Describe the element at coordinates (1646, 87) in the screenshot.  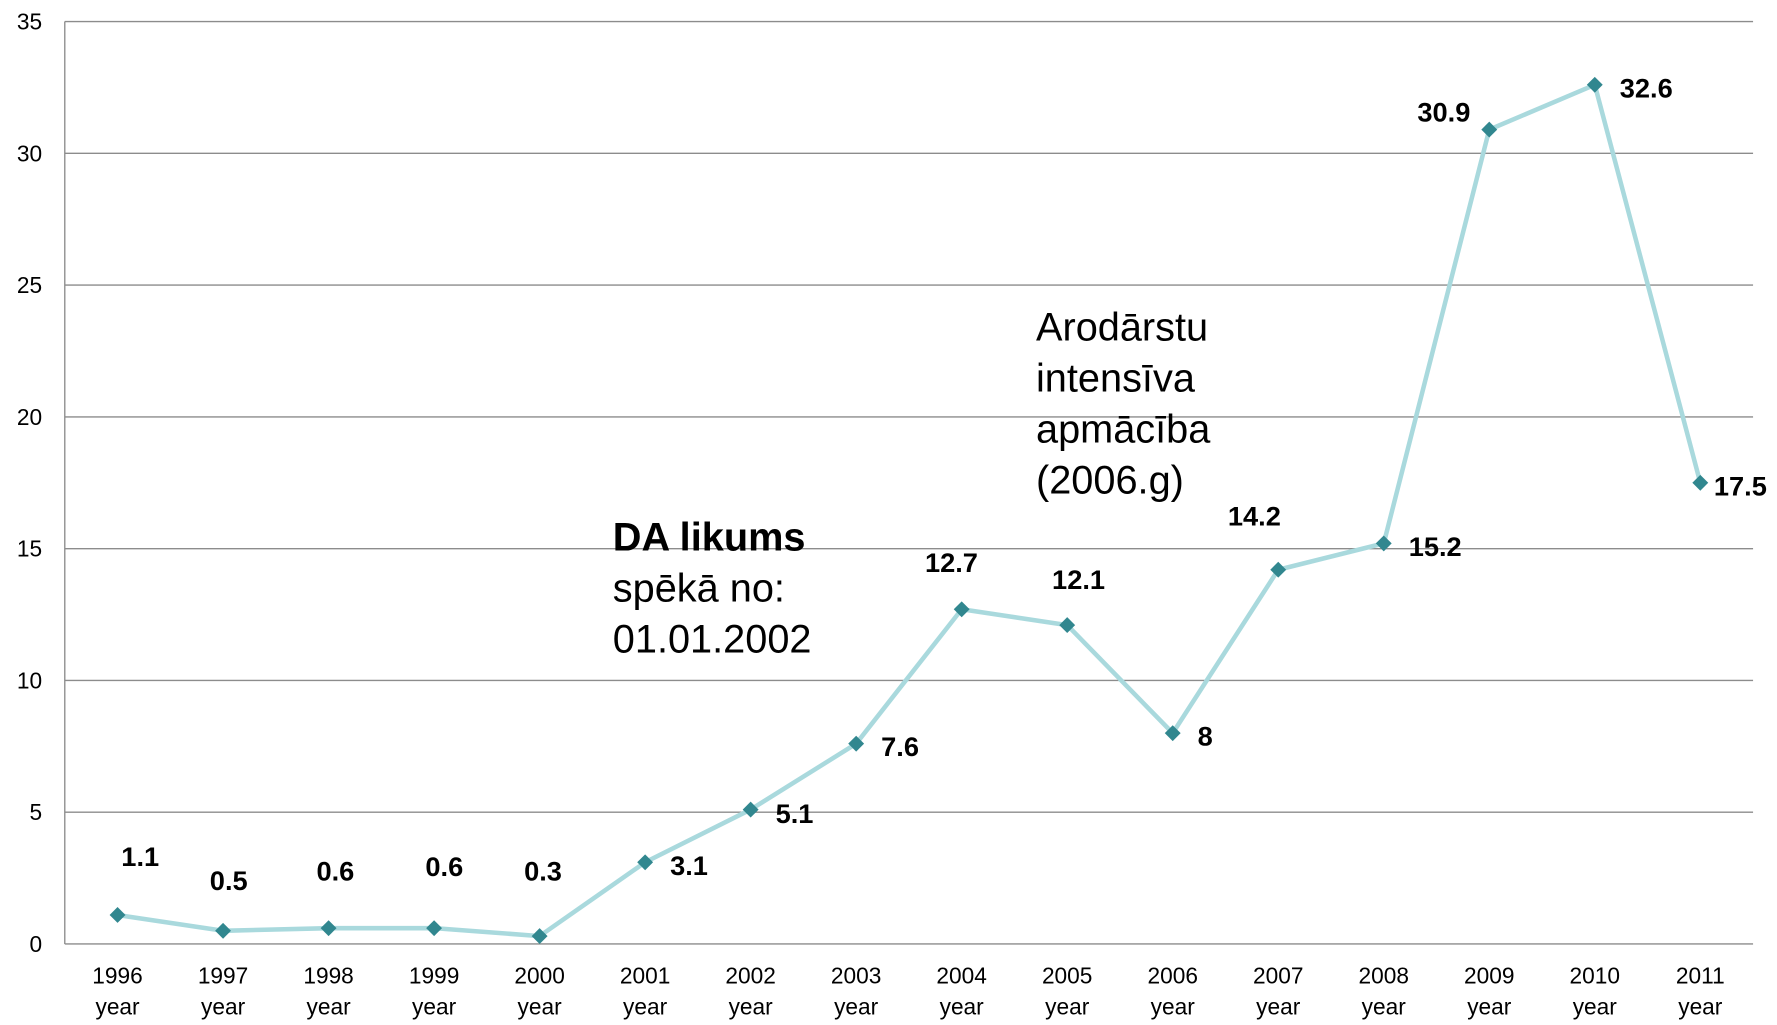
I see `data-label: 32.6` at that location.